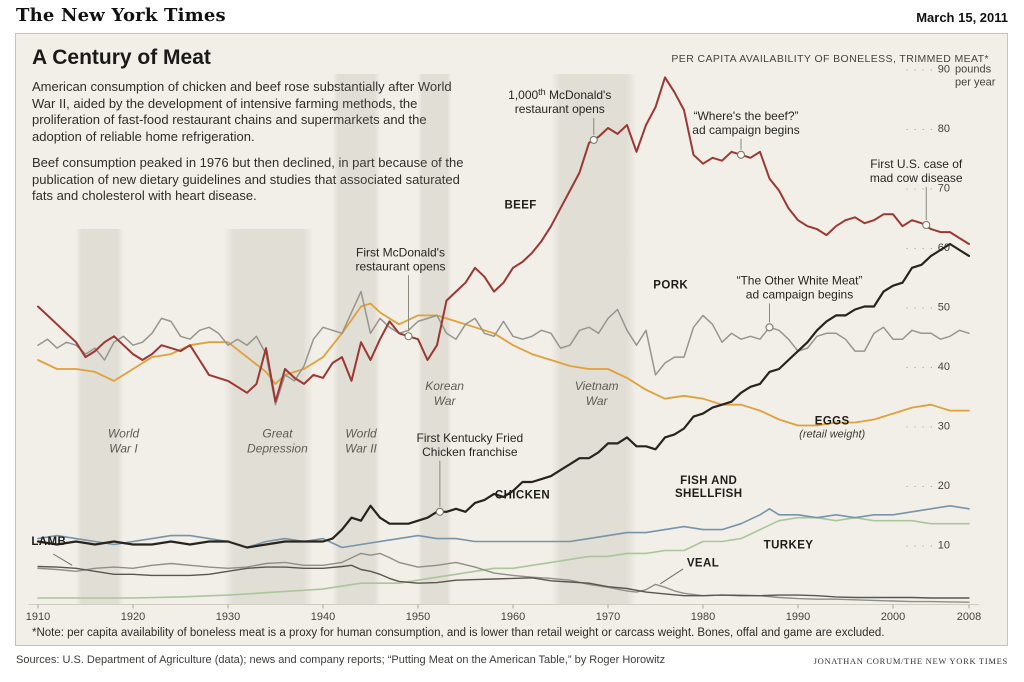 This screenshot has height=682, width=1024. What do you see at coordinates (745, 123) in the screenshot?
I see `annotation-text: “Where's the beef?” ad campaign begins` at bounding box center [745, 123].